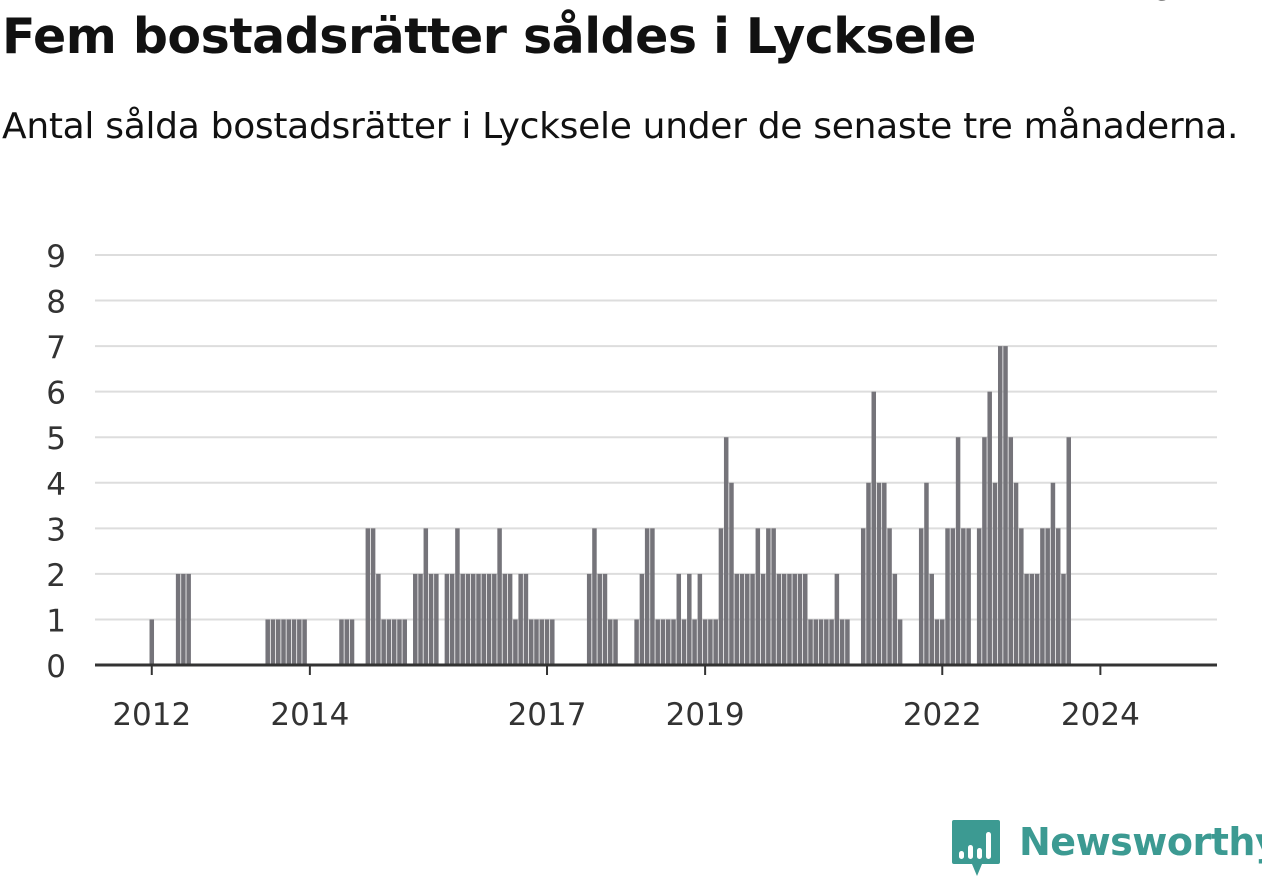 Image resolution: width=1262 pixels, height=879 pixels. I want to click on x-tick-label: 2017, so click(547, 715).